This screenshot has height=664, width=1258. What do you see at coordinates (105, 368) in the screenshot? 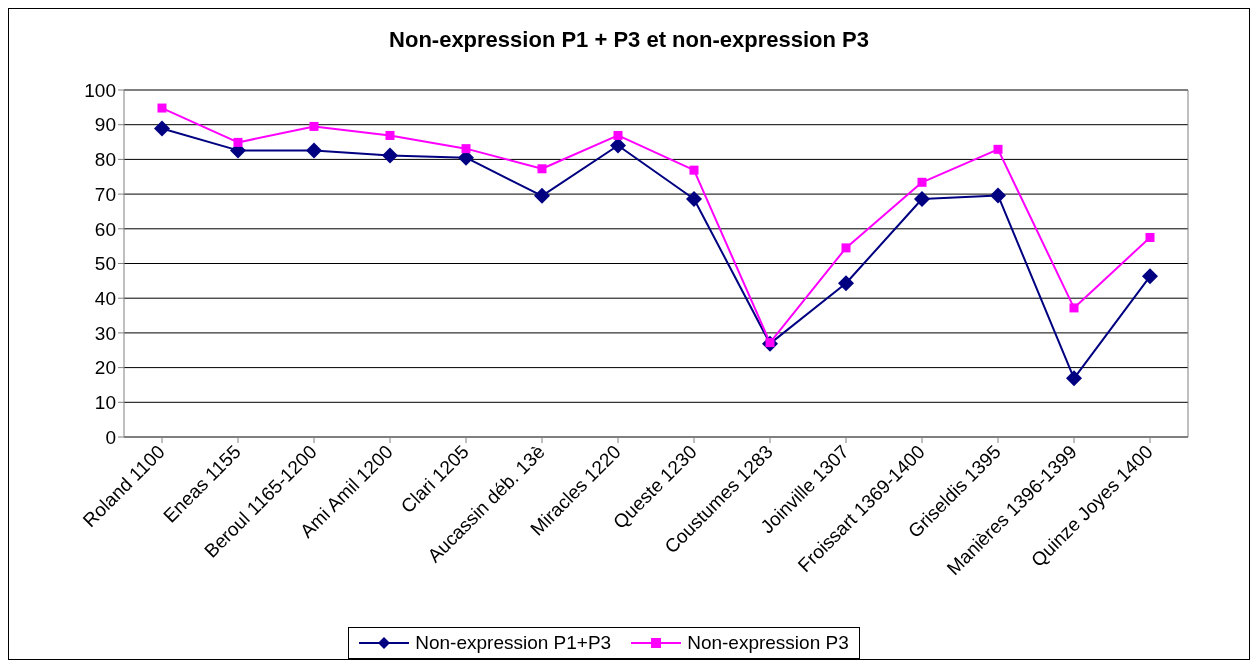
I see `y-tick-label: 20` at bounding box center [105, 368].